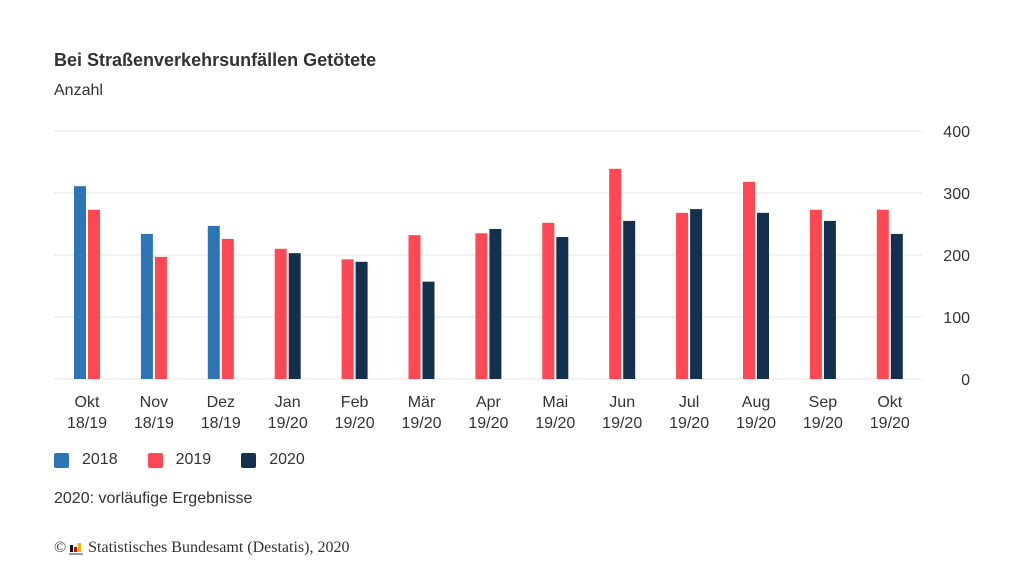 This screenshot has height=576, width=1024. What do you see at coordinates (414, 307) in the screenshot?
I see `bar-2019-mär-19-20` at bounding box center [414, 307].